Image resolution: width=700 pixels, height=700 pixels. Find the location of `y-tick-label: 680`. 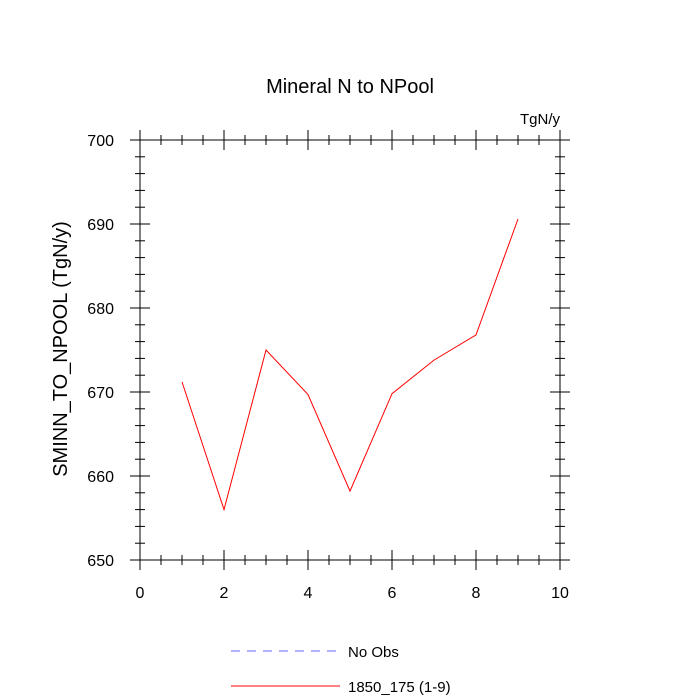

y-tick-label: 680 is located at coordinates (100, 309).